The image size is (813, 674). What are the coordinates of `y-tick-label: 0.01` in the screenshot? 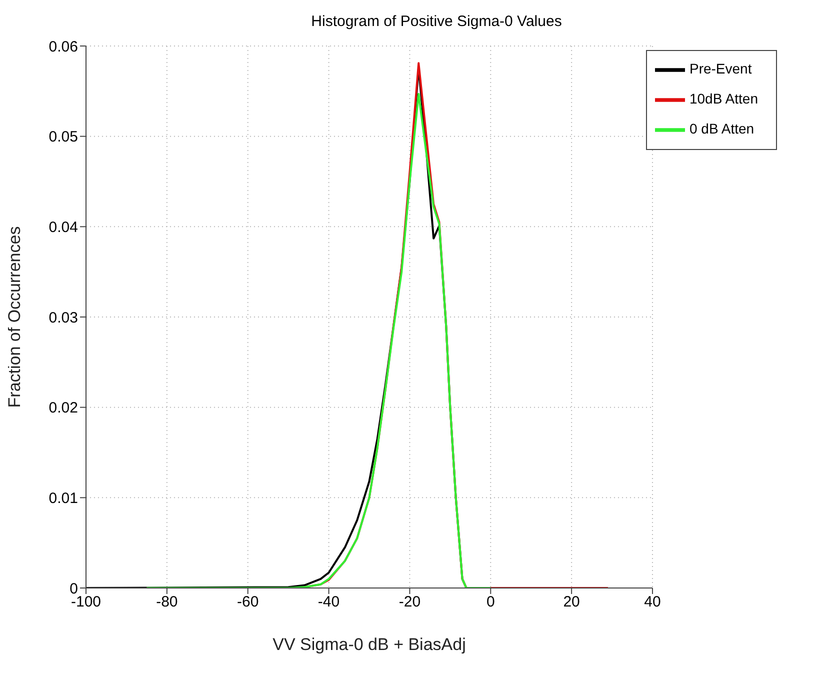 It's located at (63, 498).